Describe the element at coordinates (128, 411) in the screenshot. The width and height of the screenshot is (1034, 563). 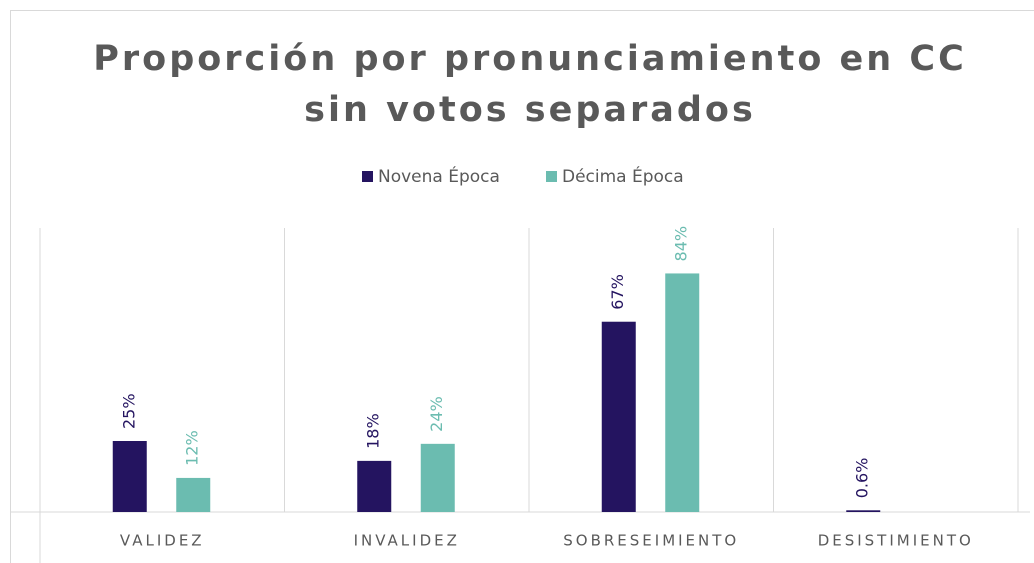
I see `data-label: 25%` at that location.